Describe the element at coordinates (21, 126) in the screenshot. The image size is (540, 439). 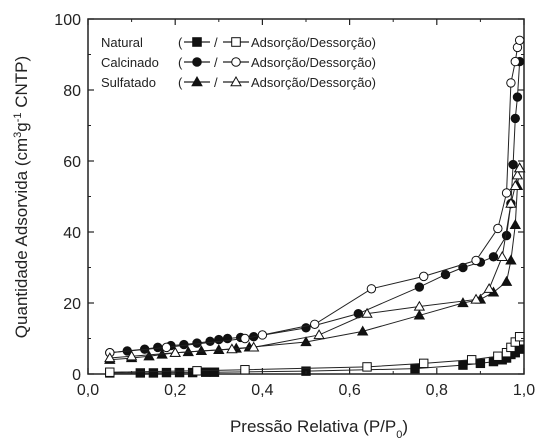
I see `y-axis-title-mid: g` at that location.